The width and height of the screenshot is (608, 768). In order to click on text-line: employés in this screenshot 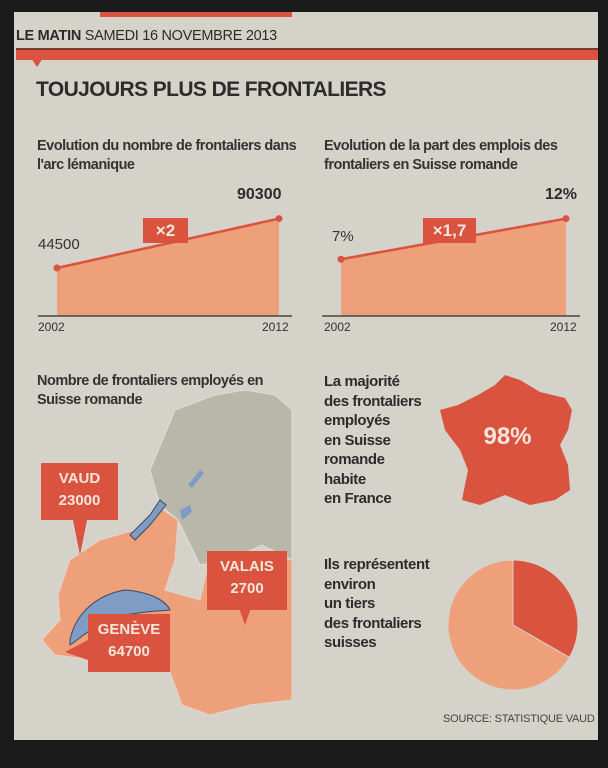, I will do `click(357, 420)`.